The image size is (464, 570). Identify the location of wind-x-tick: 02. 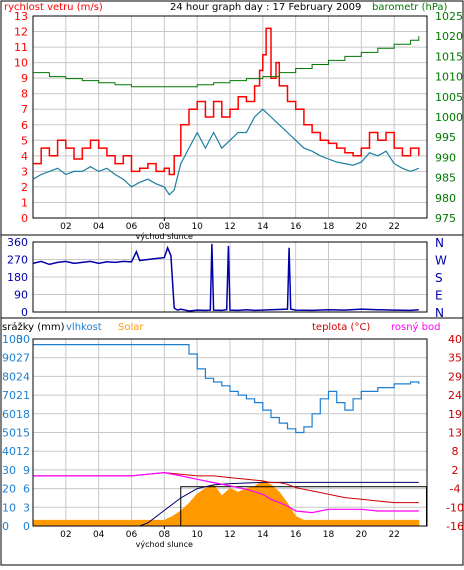
(65, 227).